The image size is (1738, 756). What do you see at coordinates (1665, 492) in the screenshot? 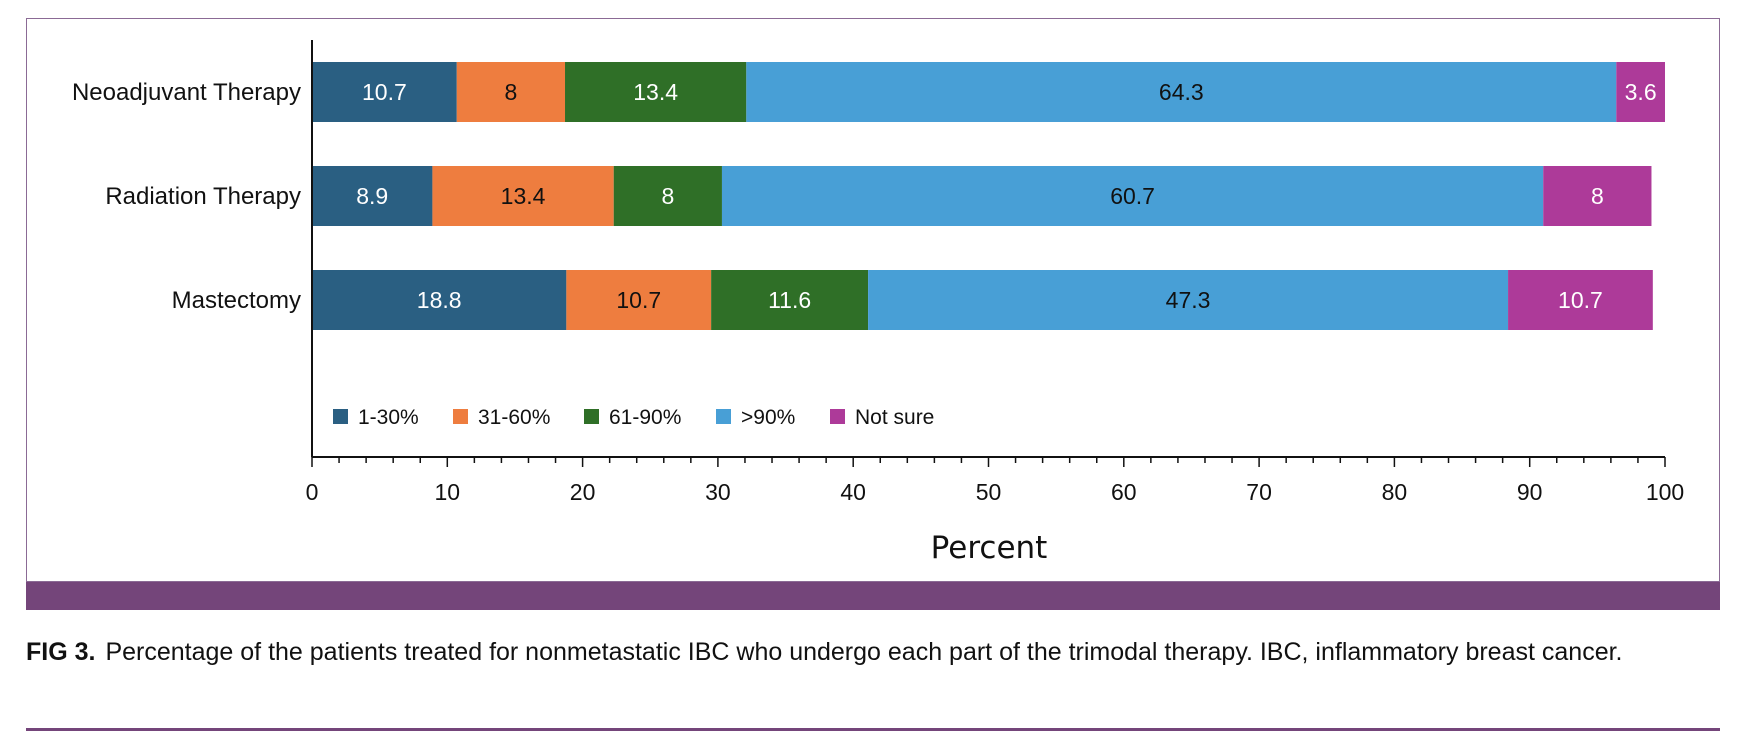
I see `x-tick-label: 100` at bounding box center [1665, 492].